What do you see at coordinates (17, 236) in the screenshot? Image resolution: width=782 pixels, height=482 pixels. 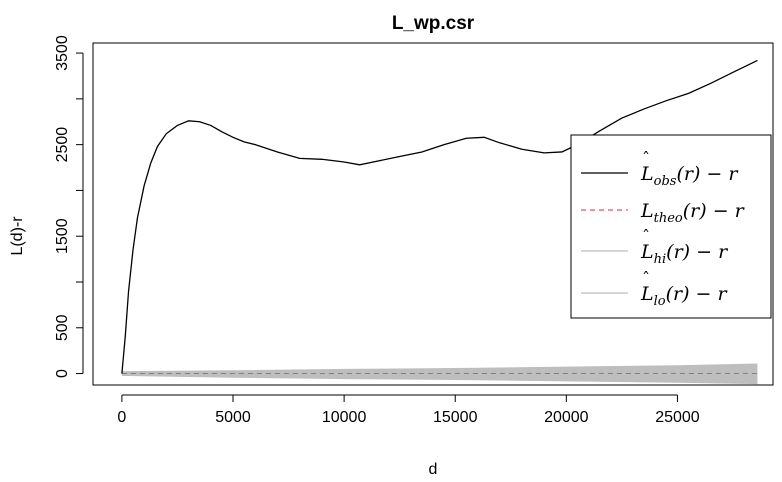 I see `y-axis-label: L(d)-r` at bounding box center [17, 236].